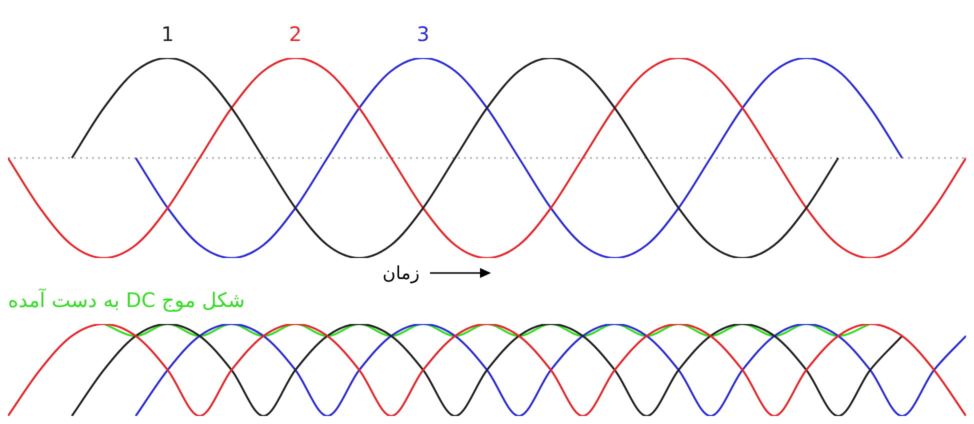  Describe the element at coordinates (295, 34) in the screenshot. I see `series-label: 2` at that location.